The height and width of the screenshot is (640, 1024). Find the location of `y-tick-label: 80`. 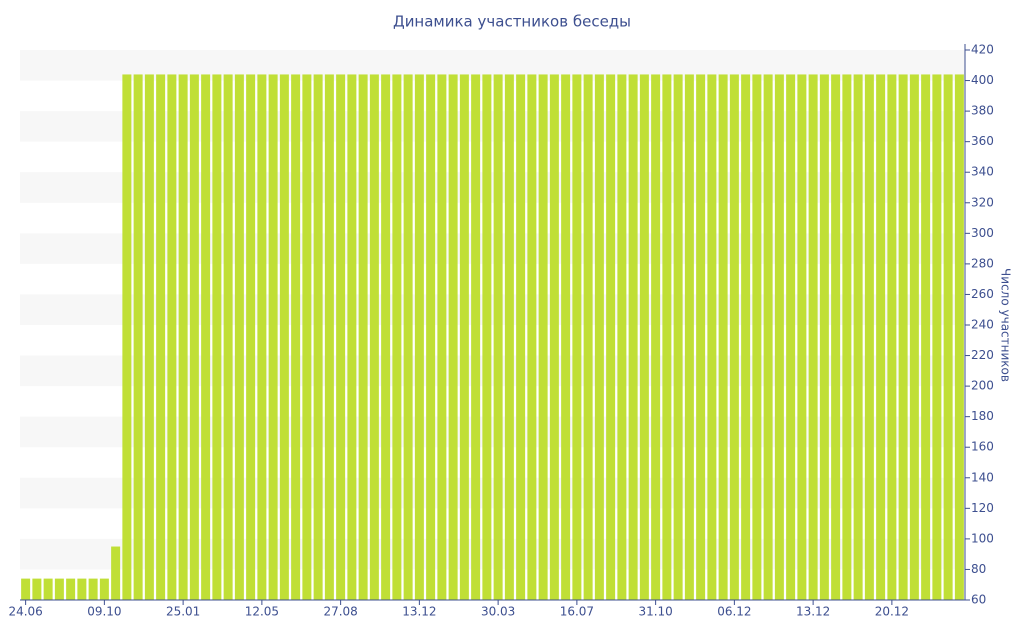

y-tick-label: 80 is located at coordinates (978, 569).